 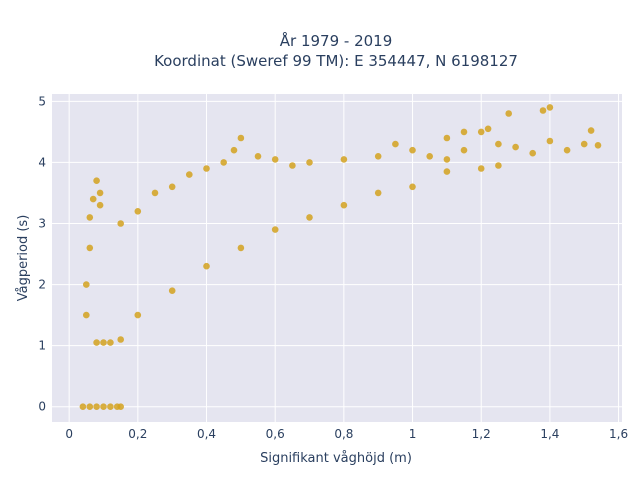 I want to click on x-tick-label: 0, so click(x=69, y=434).